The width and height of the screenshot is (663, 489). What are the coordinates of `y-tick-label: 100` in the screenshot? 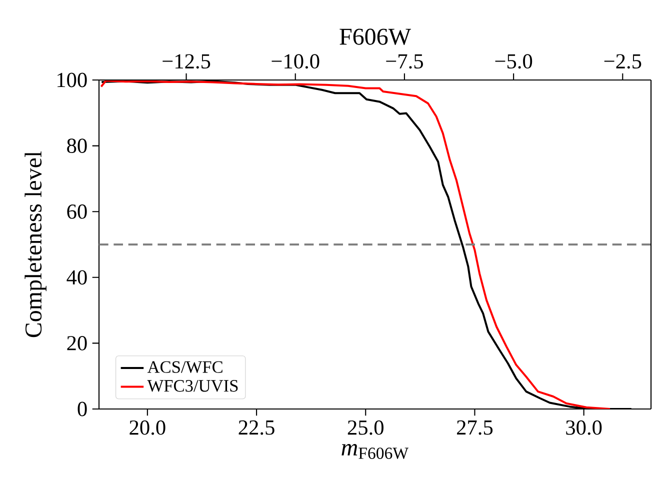 It's located at (72, 80).